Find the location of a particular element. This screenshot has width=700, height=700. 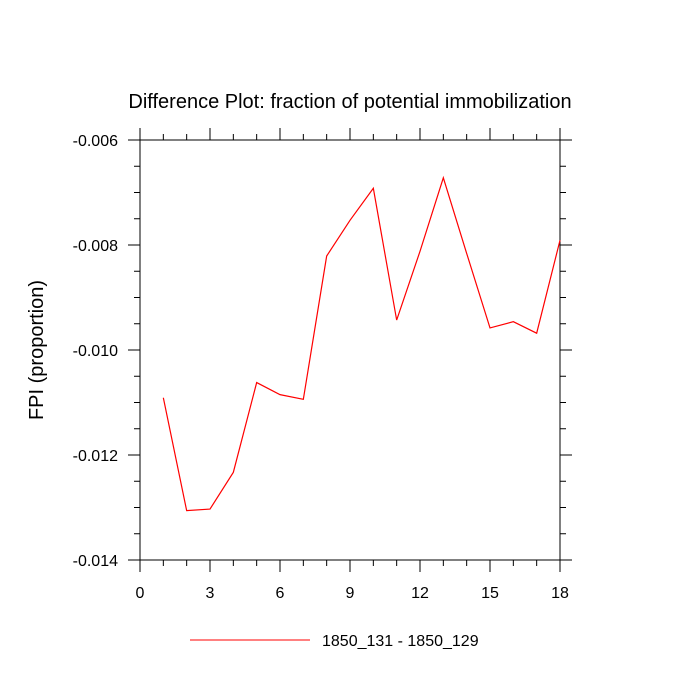

legend-label: 1850_131 - 1850_129 is located at coordinates (400, 641).